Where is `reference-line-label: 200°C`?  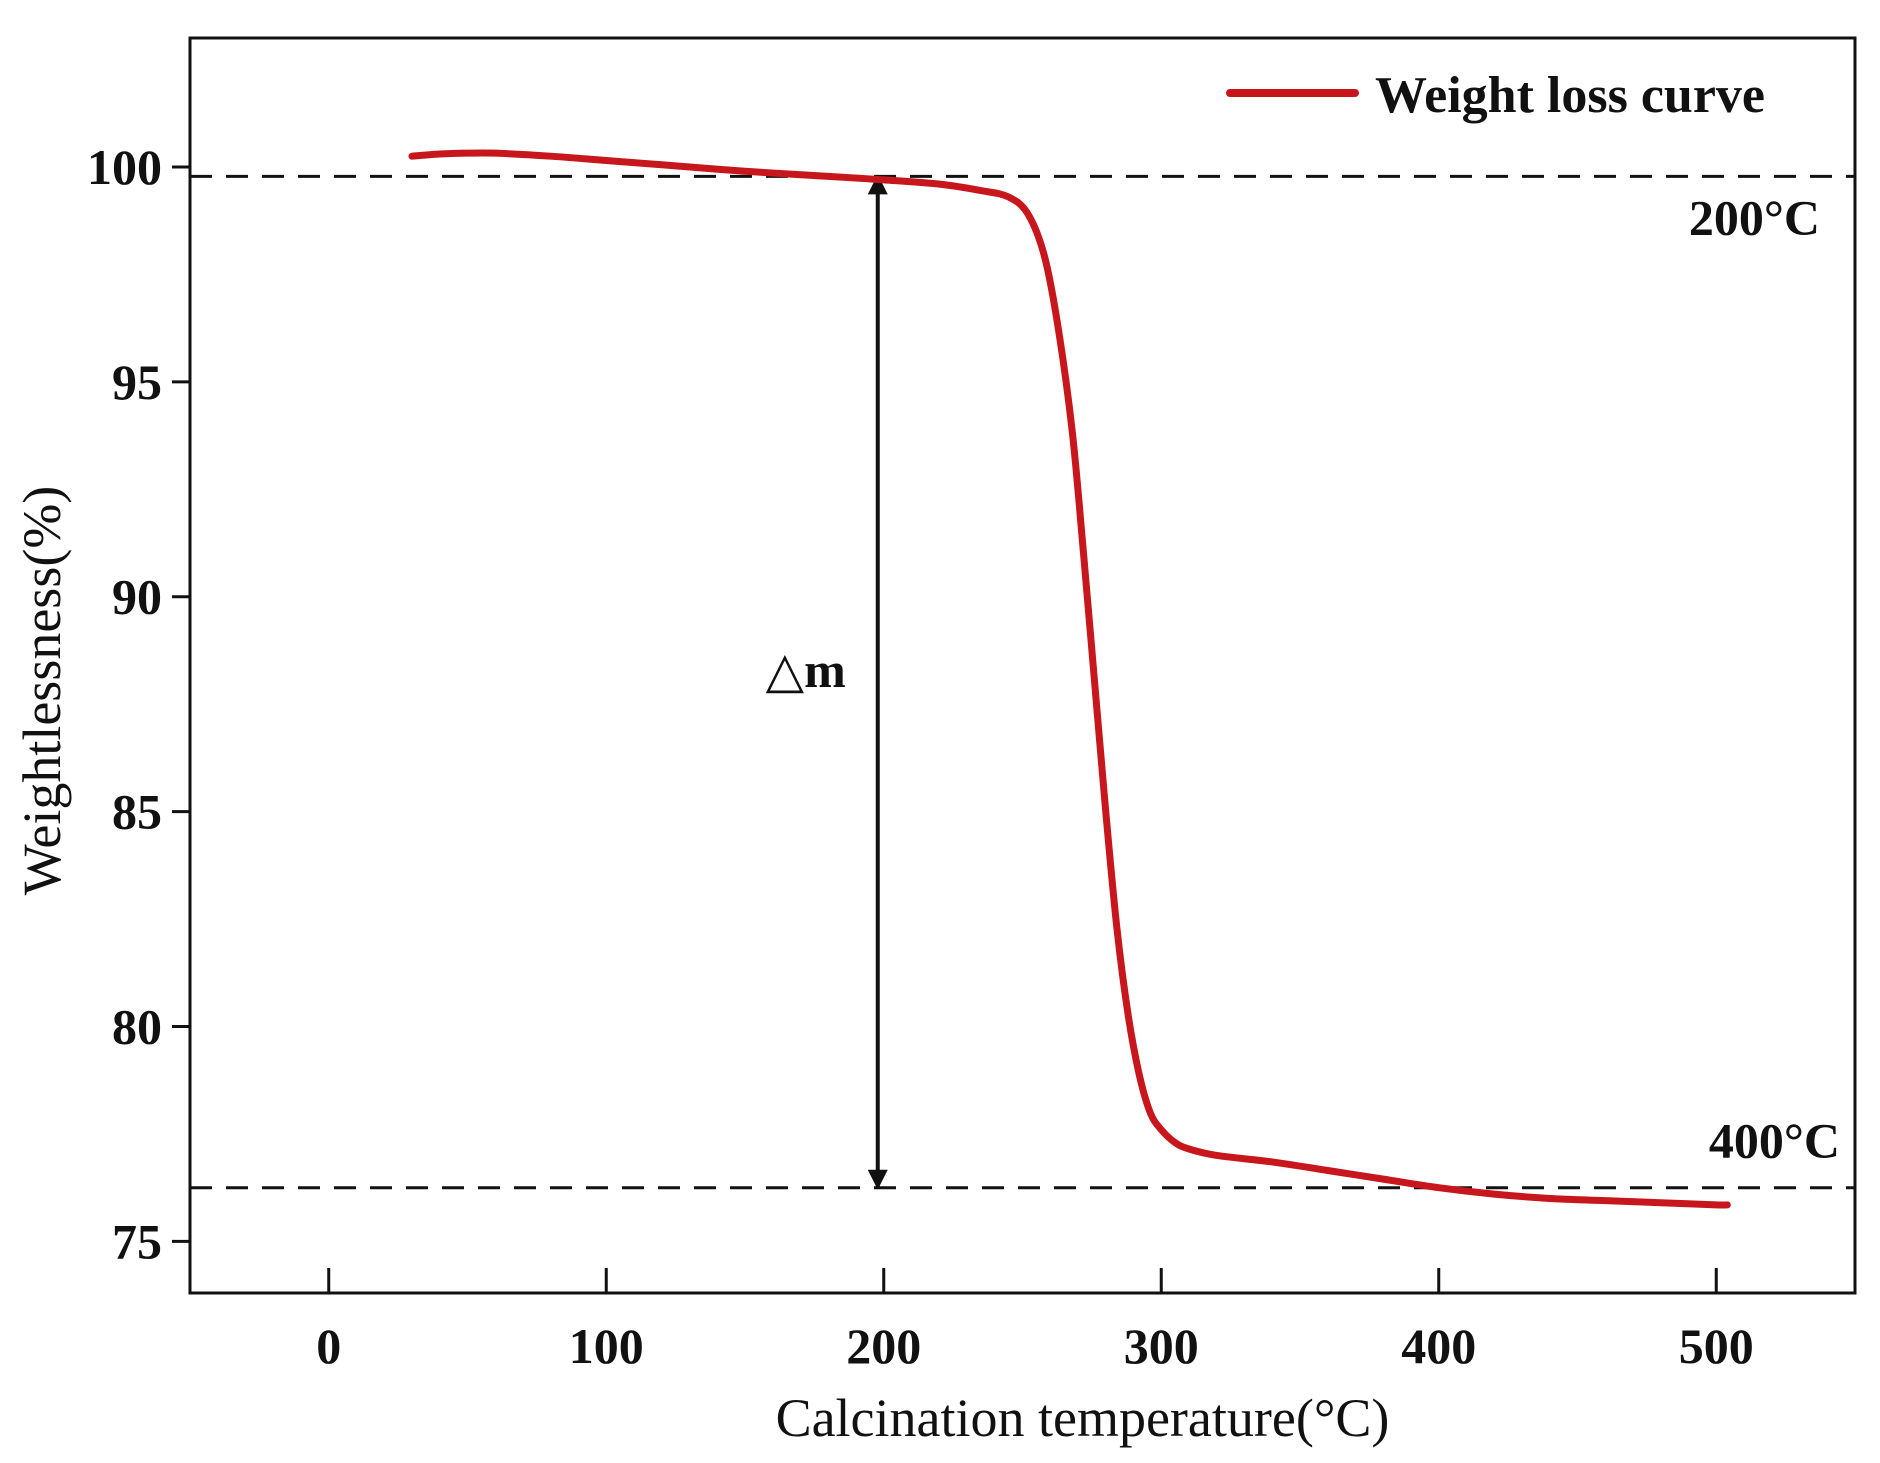 reference-line-label: 200°C is located at coordinates (1754, 217).